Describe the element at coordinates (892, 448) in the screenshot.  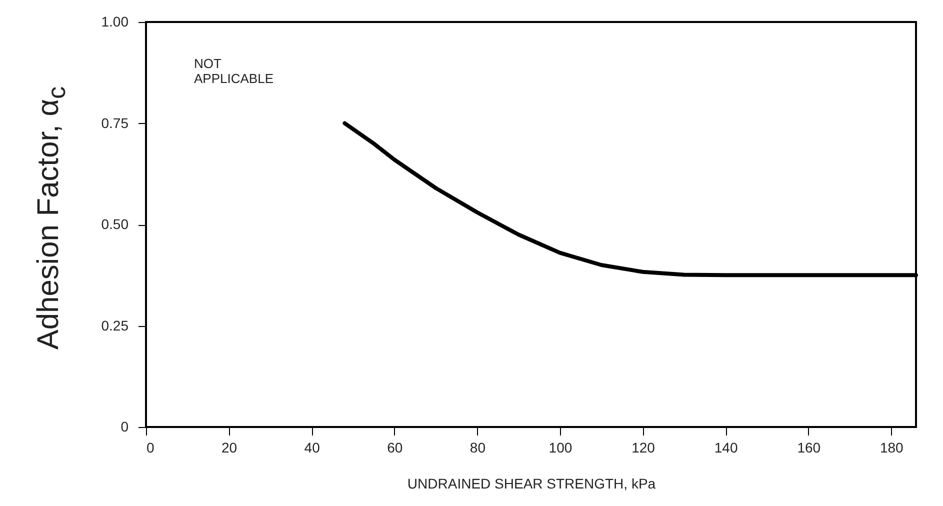
I see `x-tick-label: 180` at that location.